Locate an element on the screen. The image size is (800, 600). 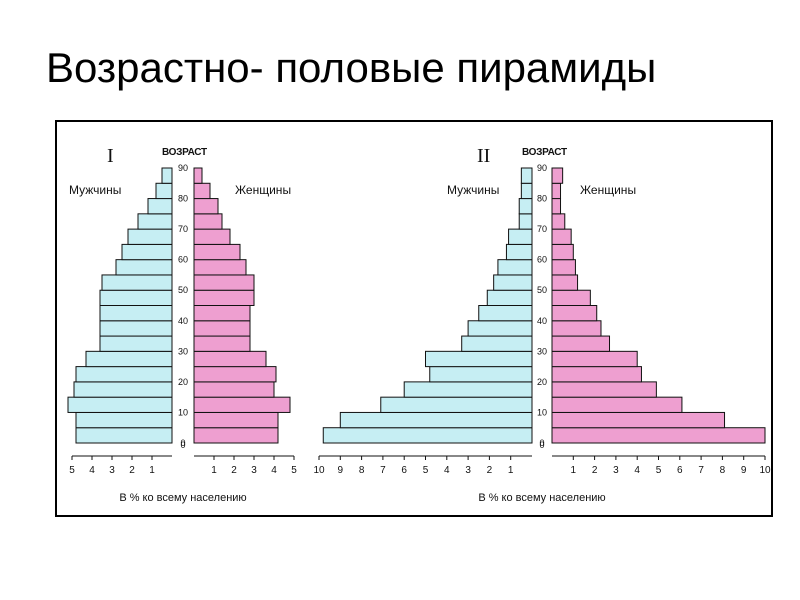
pyramid-2-x-tick-right: 1 is located at coordinates (574, 470).